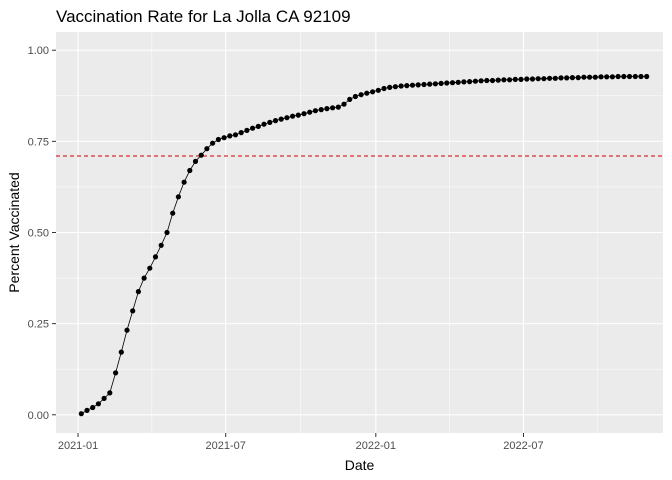 This screenshot has height=480, width=672. Describe the element at coordinates (376, 446) in the screenshot. I see `x-tick-label: 2022-01` at that location.